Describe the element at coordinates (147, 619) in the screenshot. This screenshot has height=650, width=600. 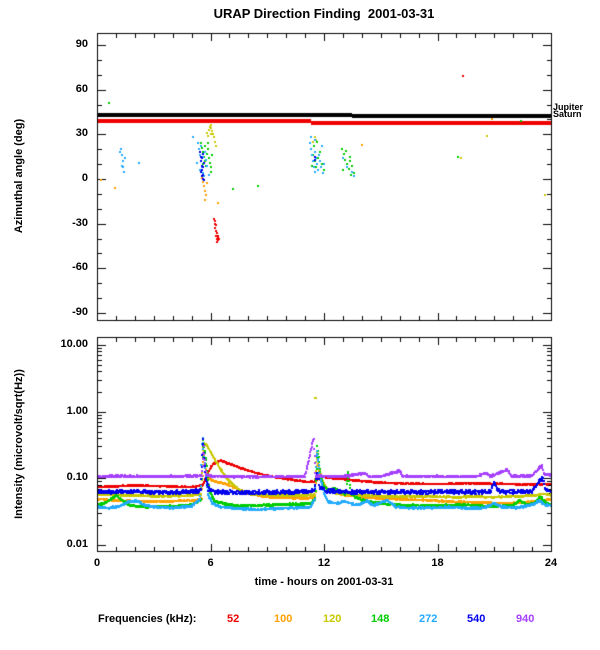
I see `legend-title: Frequencies (kHz):` at that location.